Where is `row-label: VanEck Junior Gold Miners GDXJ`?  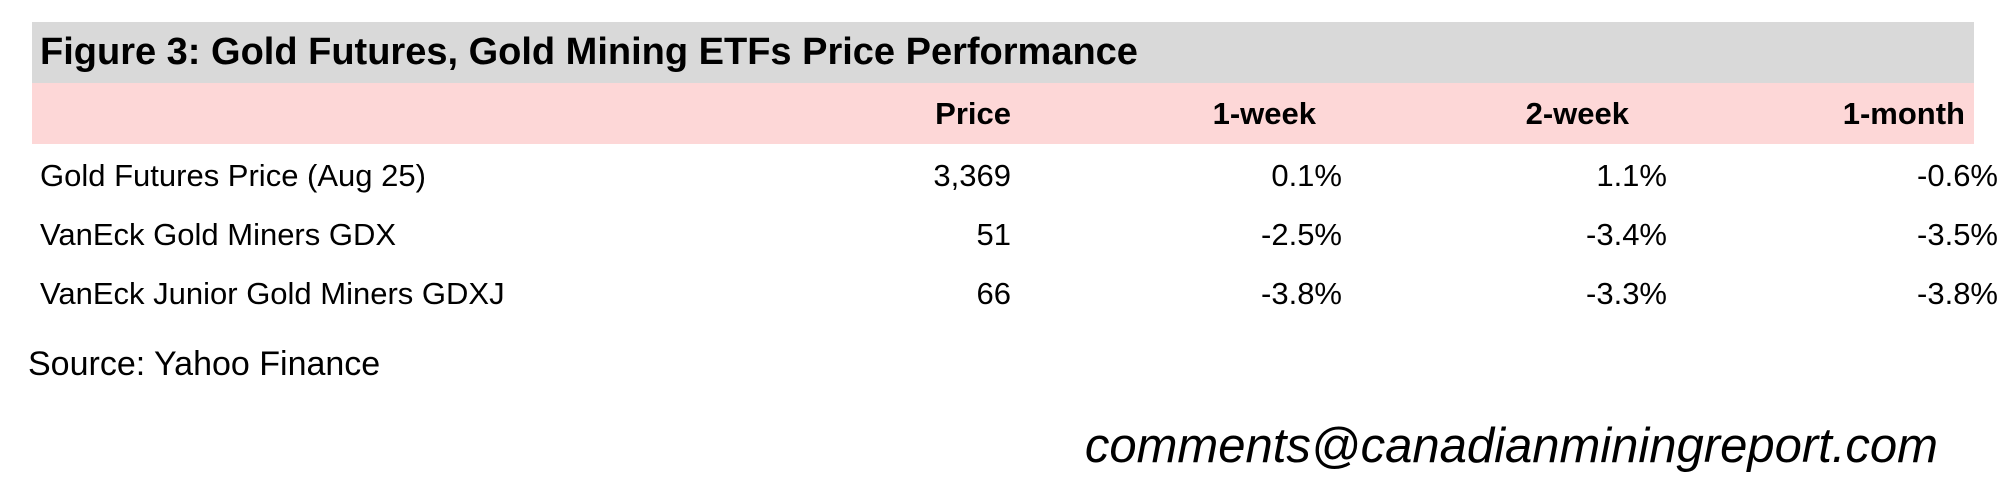
row-label: VanEck Junior Gold Miners GDXJ is located at coordinates (272, 293).